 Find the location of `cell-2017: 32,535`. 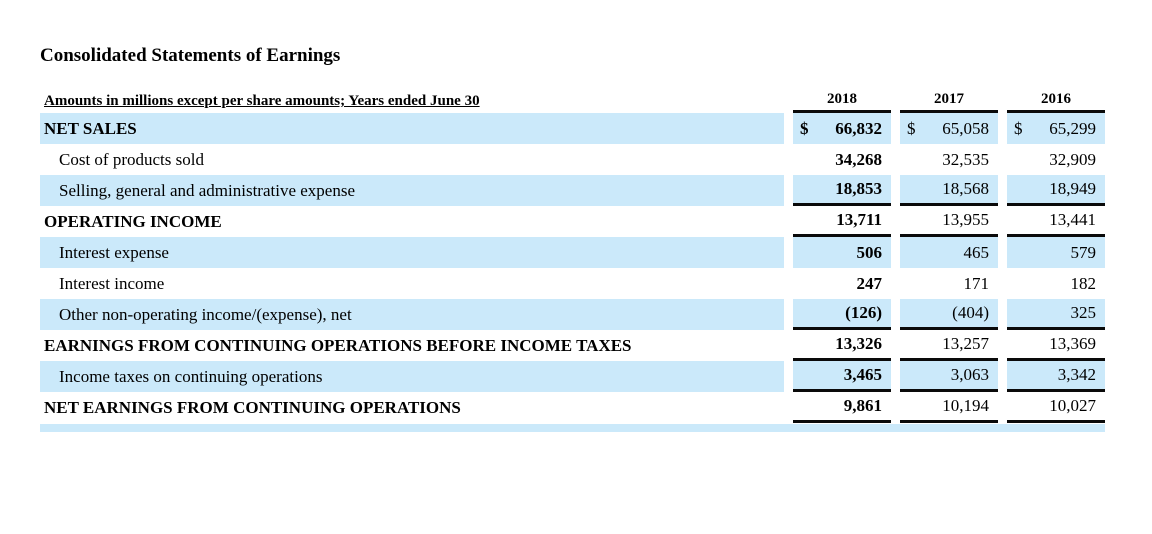

cell-2017: 32,535 is located at coordinates (965, 159).